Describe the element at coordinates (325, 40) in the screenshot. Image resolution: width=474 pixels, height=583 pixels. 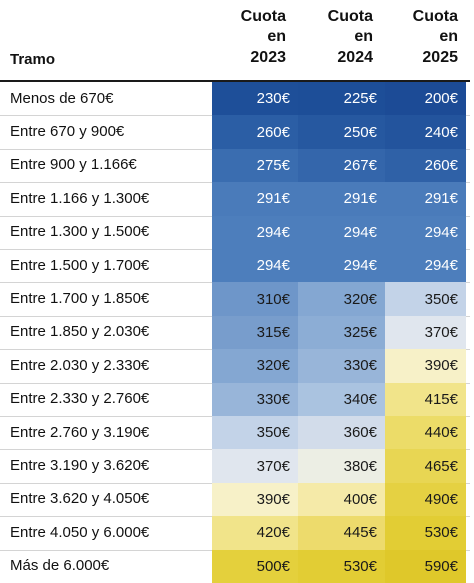
I see `column-header-2024: Cuota en 2024` at that location.